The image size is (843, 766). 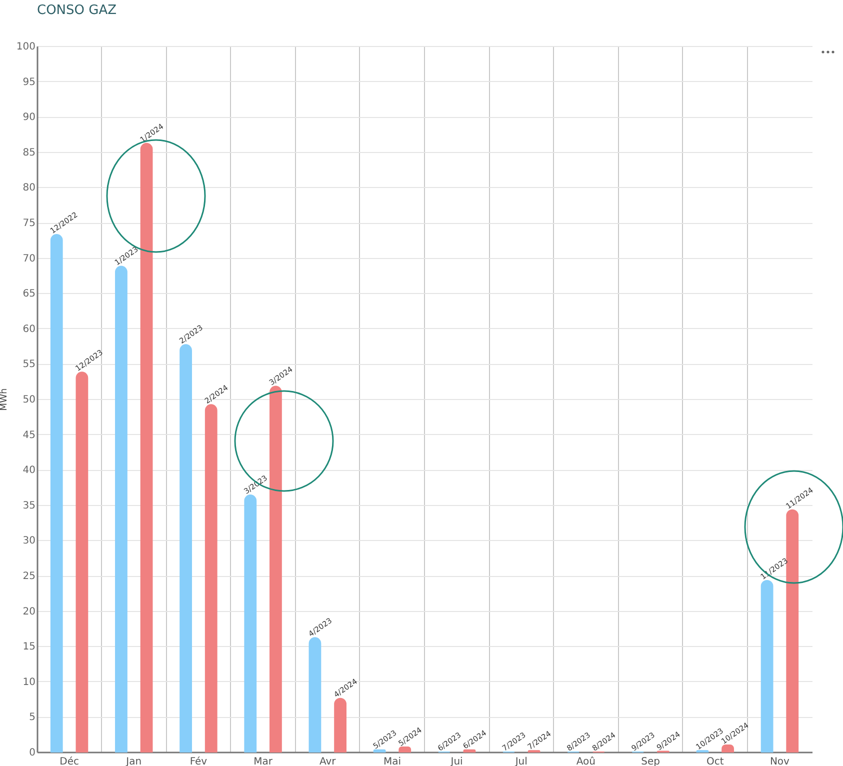 What do you see at coordinates (29, 435) in the screenshot?
I see `y-tick-label: 45` at bounding box center [29, 435].